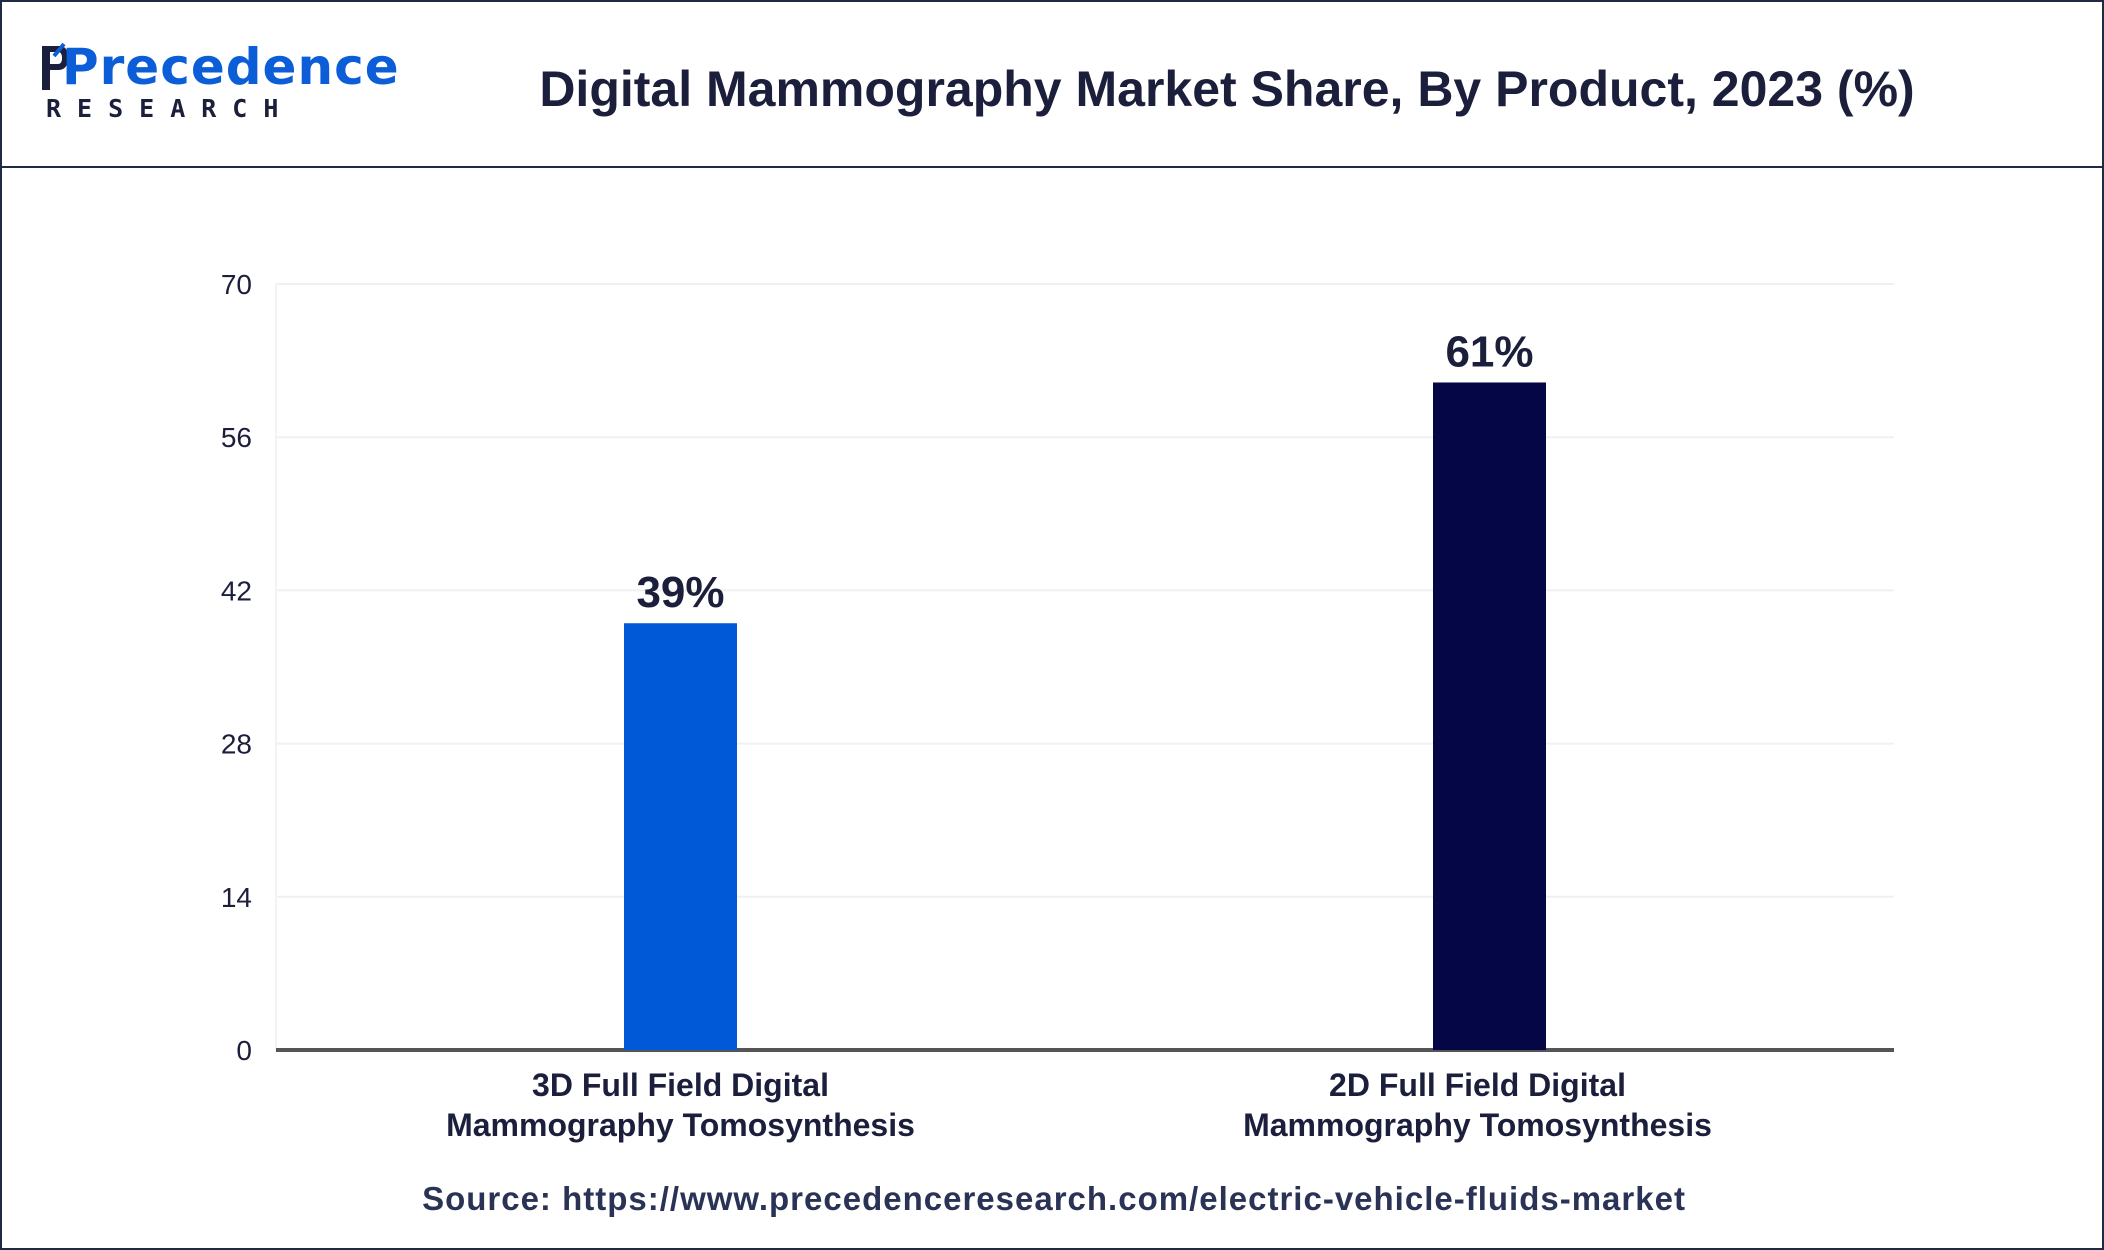  Describe the element at coordinates (1489, 351) in the screenshot. I see `data-label: 61%` at that location.